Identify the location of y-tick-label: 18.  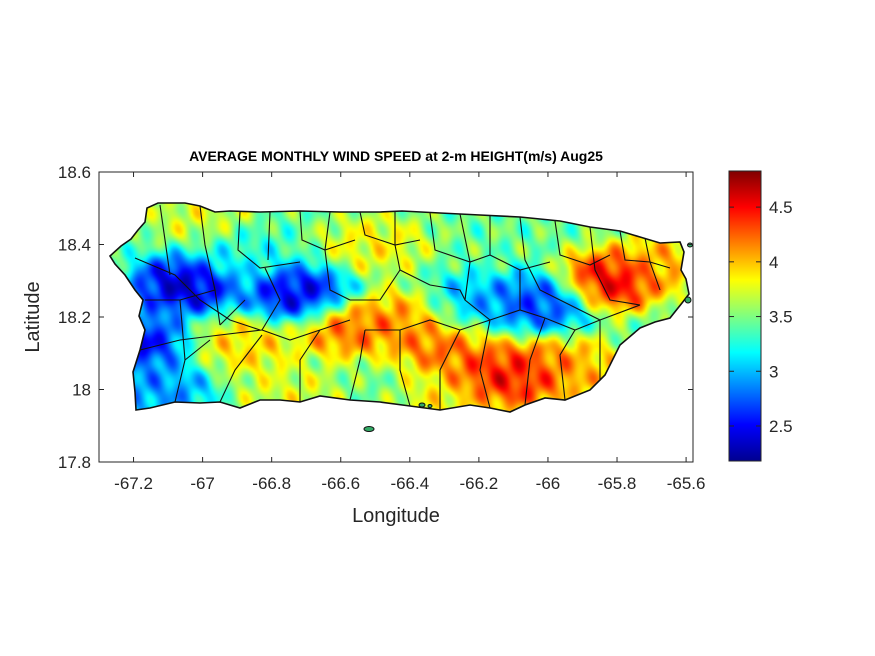
(81, 390).